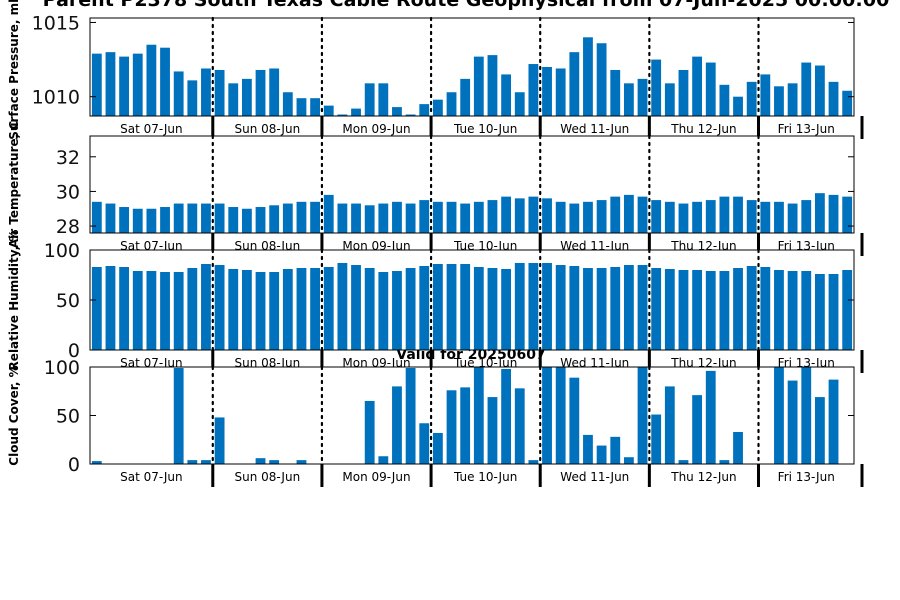 The width and height of the screenshot is (900, 600). What do you see at coordinates (806, 477) in the screenshot?
I see `day-label: Fri 13-Jun` at bounding box center [806, 477].